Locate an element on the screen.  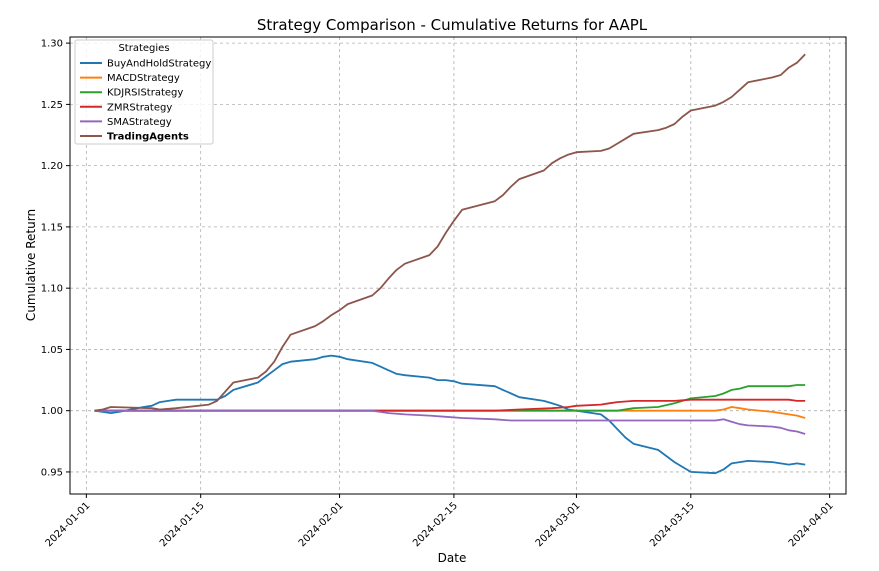
series-line-kdjrsistrategy is located at coordinates (450, 398).